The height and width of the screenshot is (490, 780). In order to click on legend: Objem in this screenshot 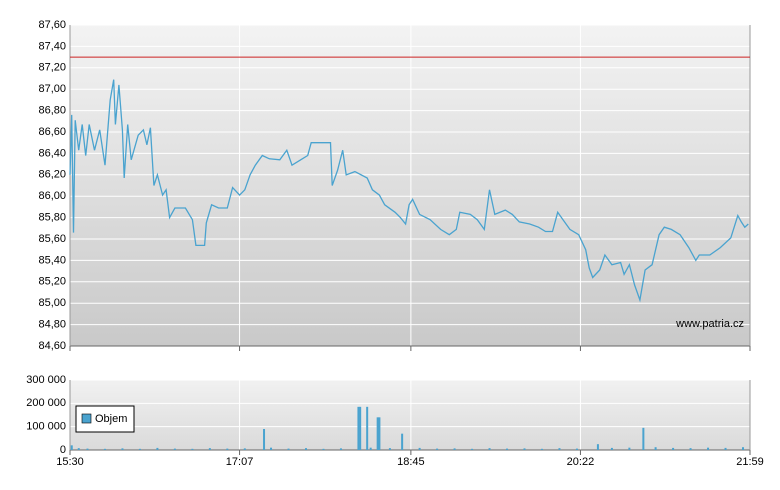, I will do `click(105, 419)`.